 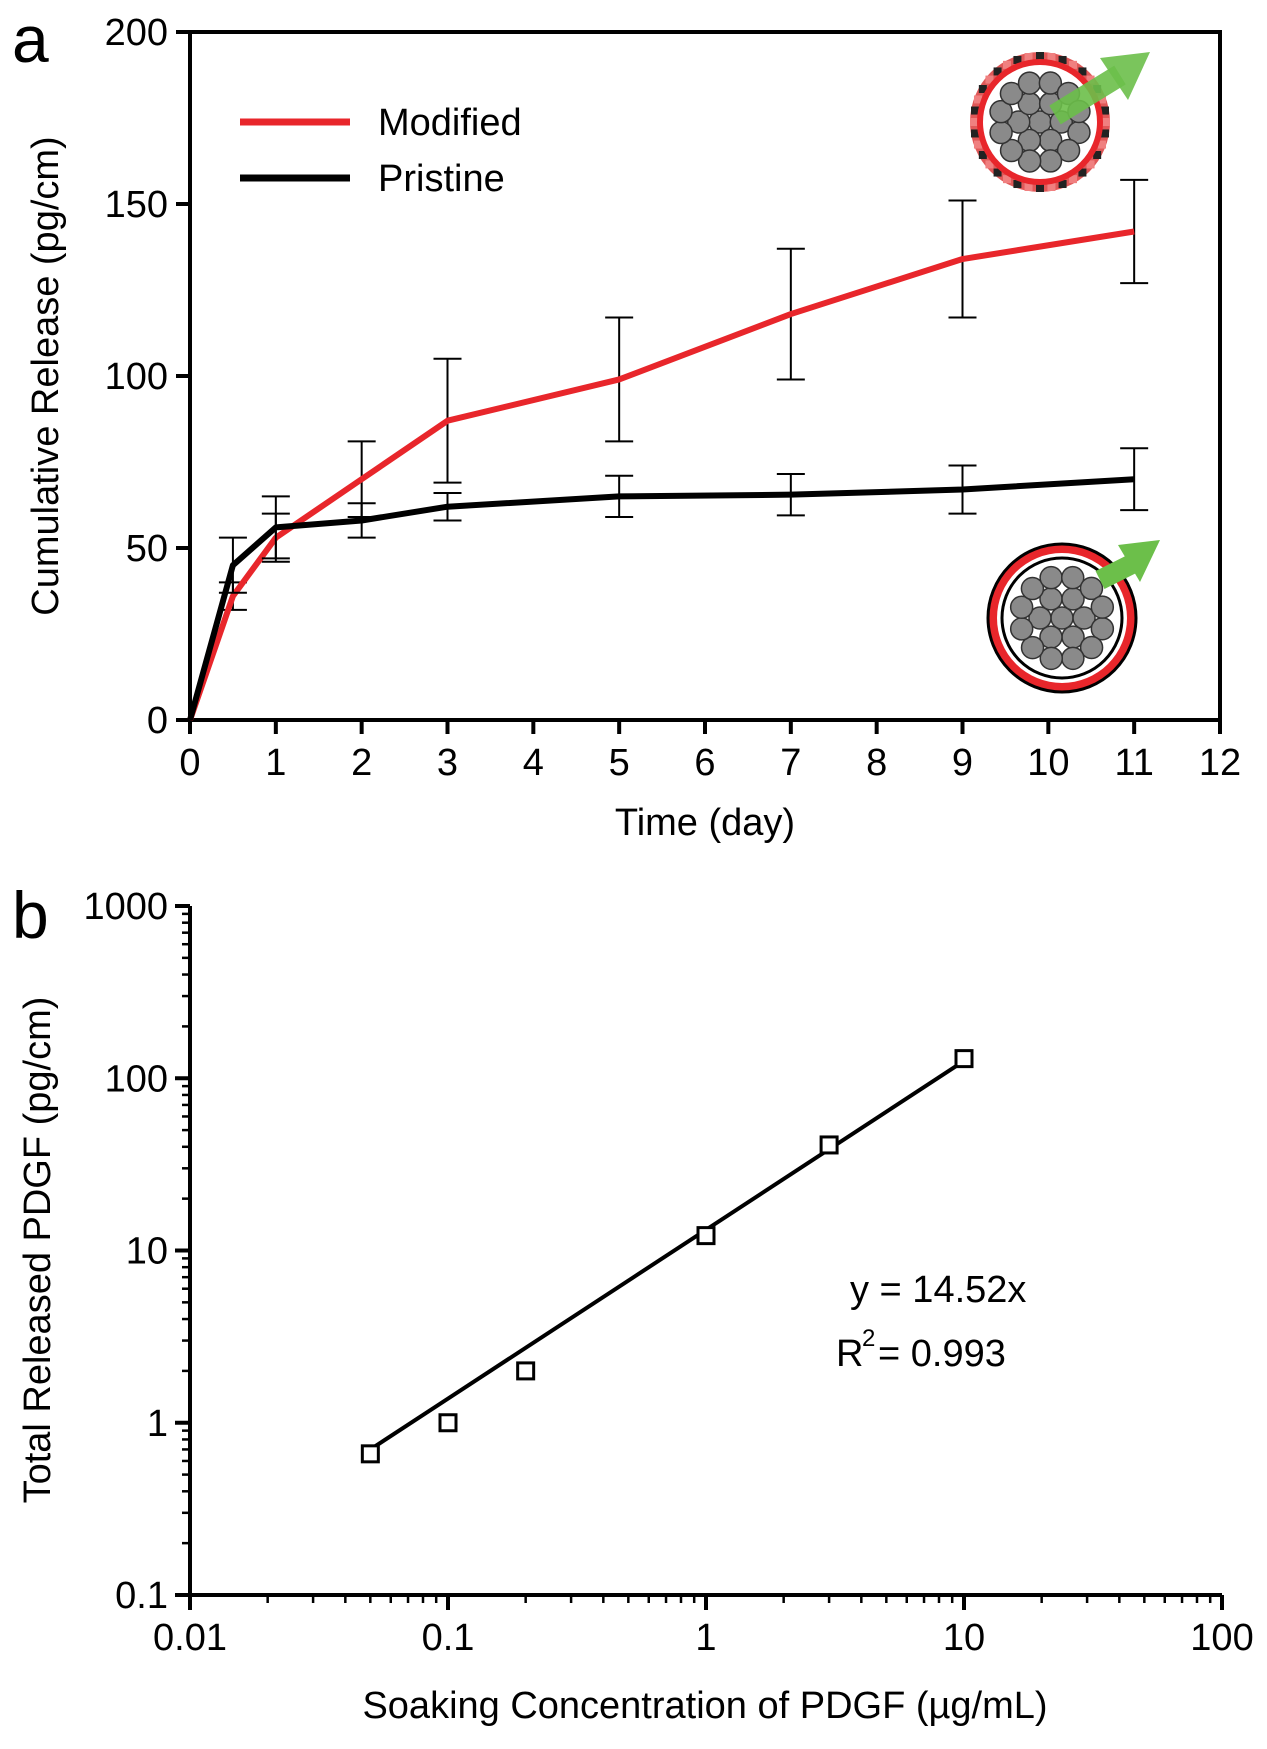 What do you see at coordinates (447, 763) in the screenshot?
I see `x-tick-label: 3` at bounding box center [447, 763].